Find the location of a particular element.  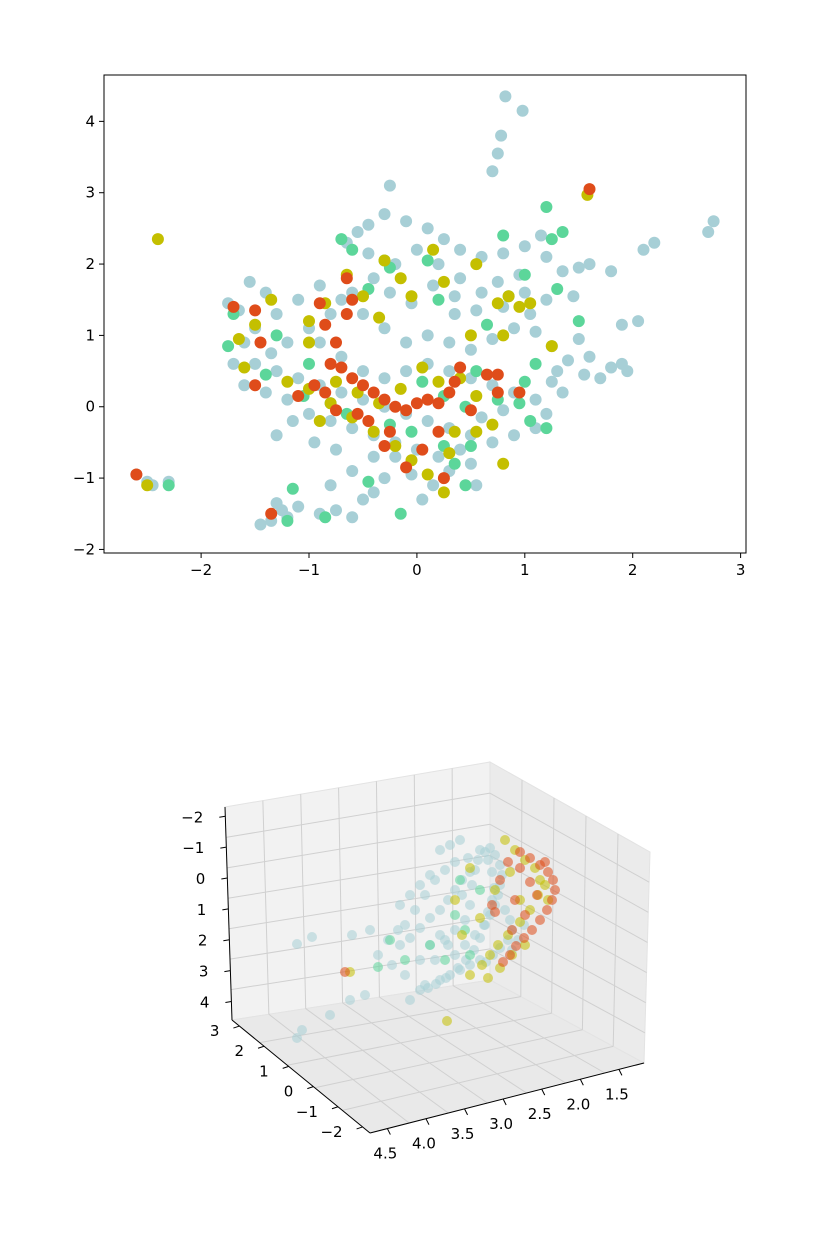

x-tick-label: −1 is located at coordinates (309, 570).